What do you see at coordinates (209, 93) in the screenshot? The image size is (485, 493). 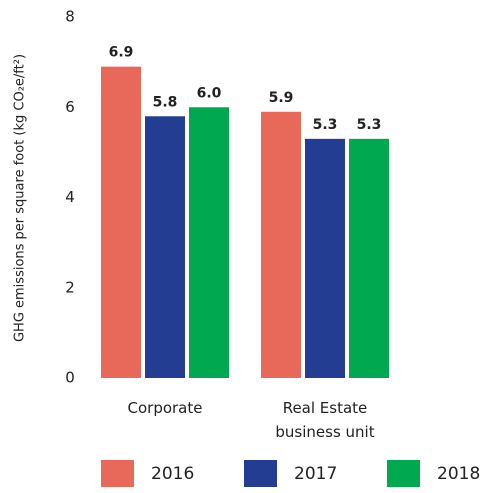 I see `value-label: 6.0` at bounding box center [209, 93].